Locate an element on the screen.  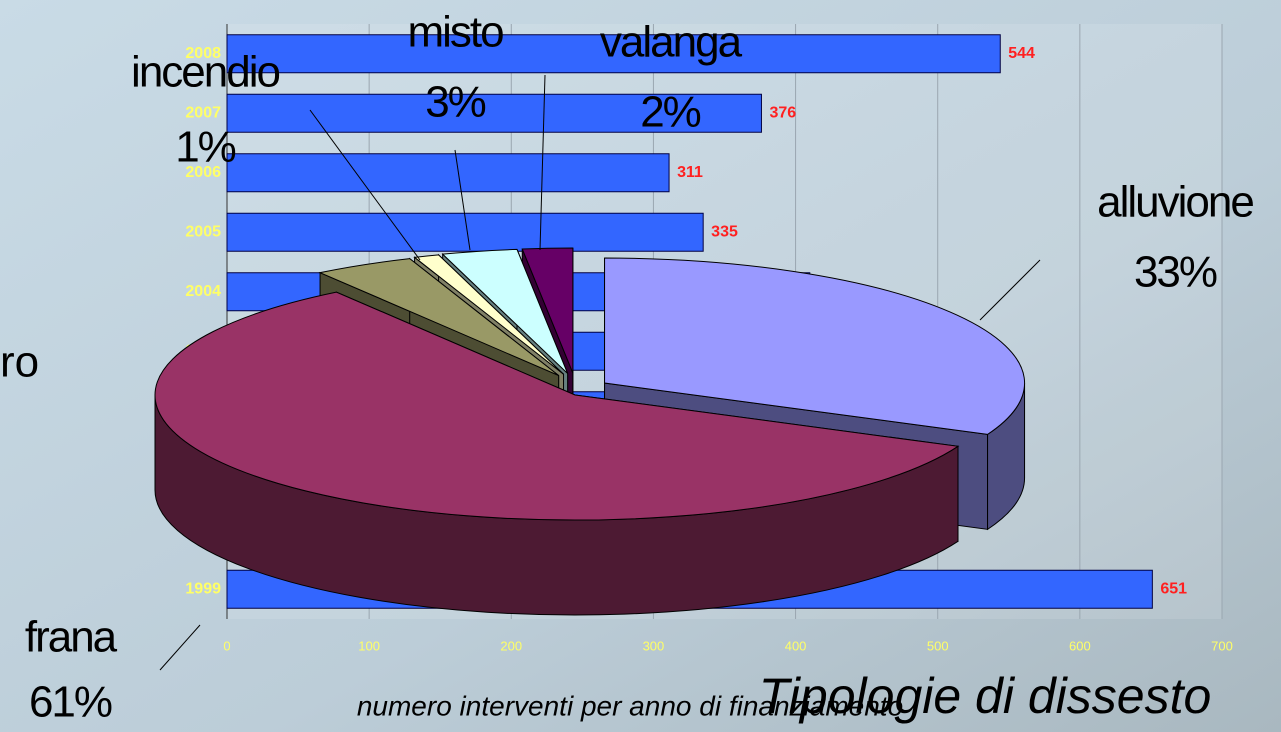
x-tick-label: 0 is located at coordinates (226, 645).